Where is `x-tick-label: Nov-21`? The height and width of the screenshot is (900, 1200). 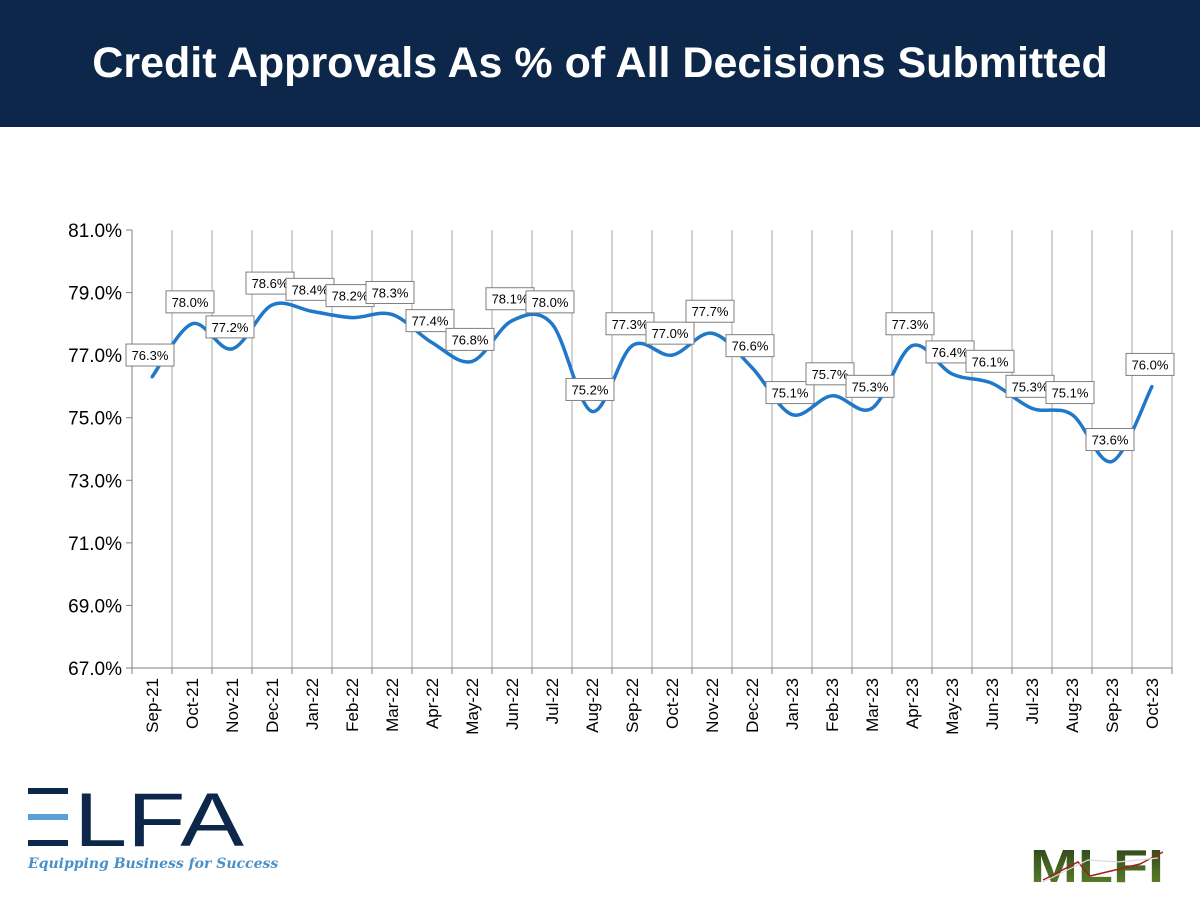
x-tick-label: Nov-21 is located at coordinates (232, 705).